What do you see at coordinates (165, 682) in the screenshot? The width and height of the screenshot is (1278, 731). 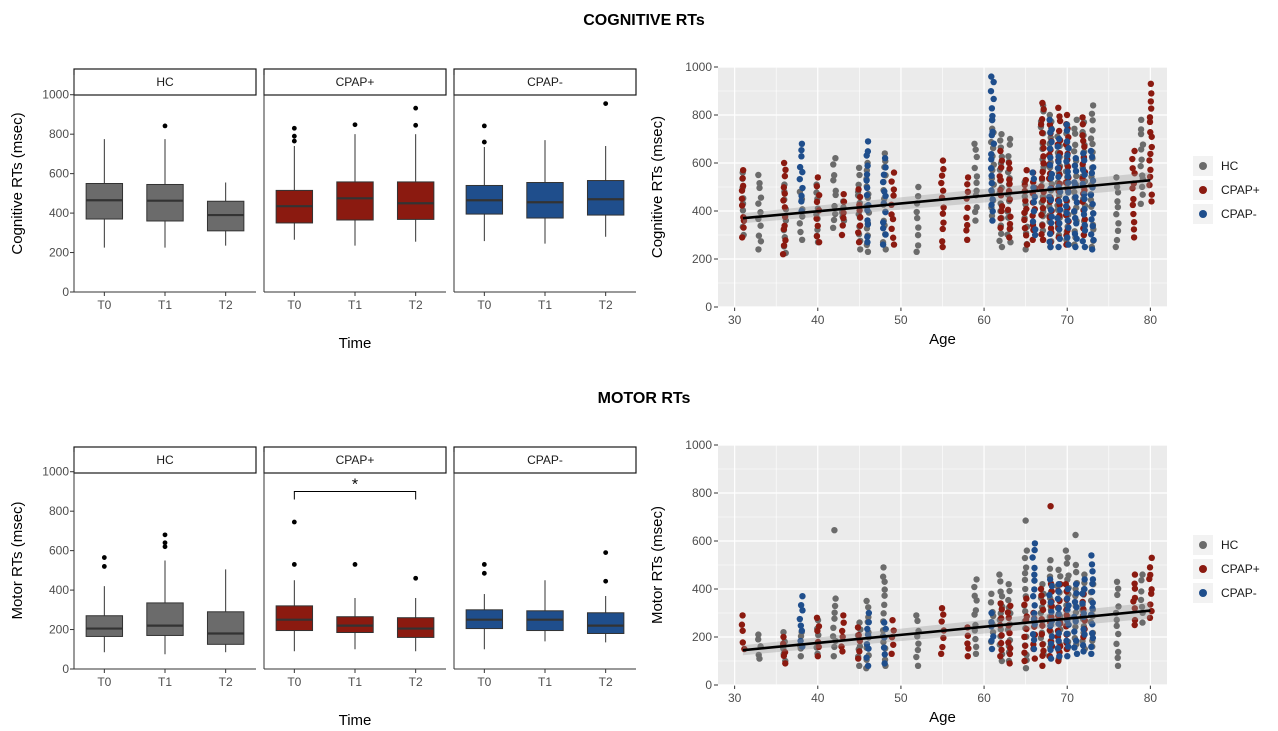 I see `box1-xtick-label: T1` at bounding box center [165, 682].